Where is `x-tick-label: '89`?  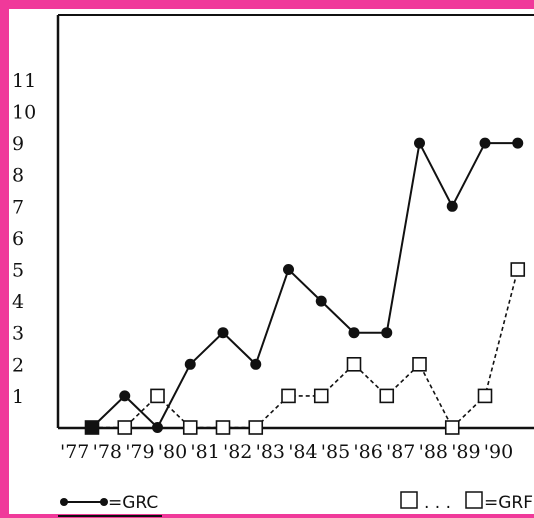 x-tick-label: '89 is located at coordinates (465, 452).